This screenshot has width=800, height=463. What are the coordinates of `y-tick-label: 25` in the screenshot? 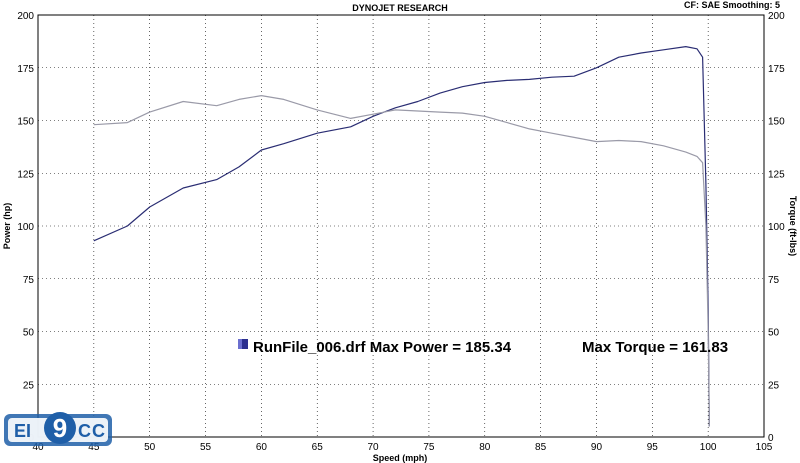 It's located at (29, 385).